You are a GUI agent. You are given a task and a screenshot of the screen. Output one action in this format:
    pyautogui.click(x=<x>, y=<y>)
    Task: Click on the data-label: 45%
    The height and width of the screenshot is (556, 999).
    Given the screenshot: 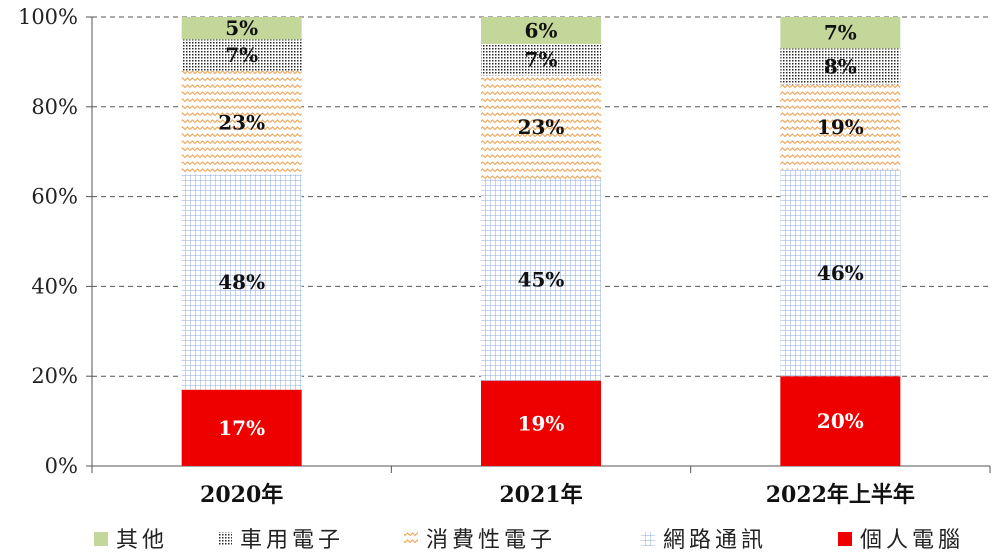 What is the action you would take?
    pyautogui.click(x=541, y=280)
    